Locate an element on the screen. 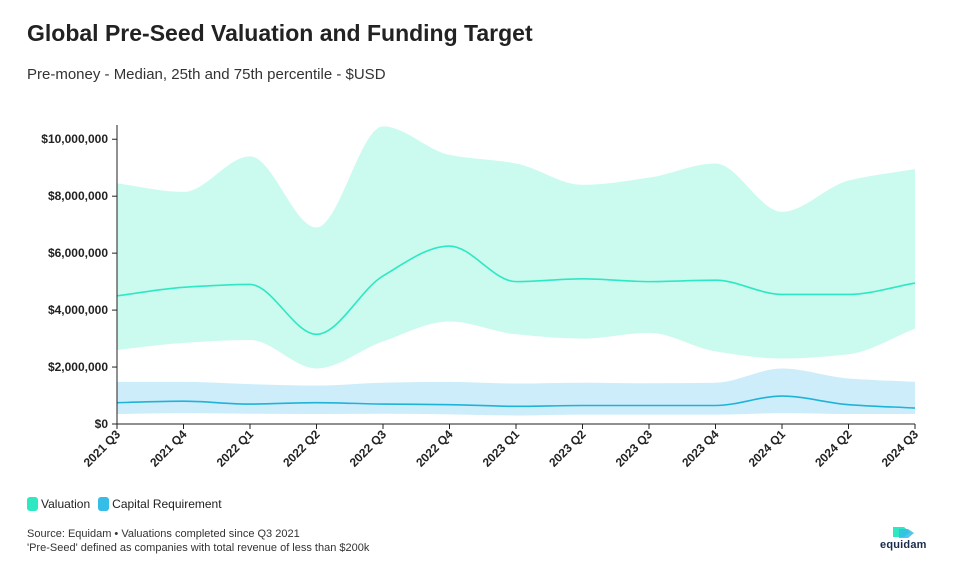 The height and width of the screenshot is (580, 958). legend-item-valuation: Valuation is located at coordinates (58, 504).